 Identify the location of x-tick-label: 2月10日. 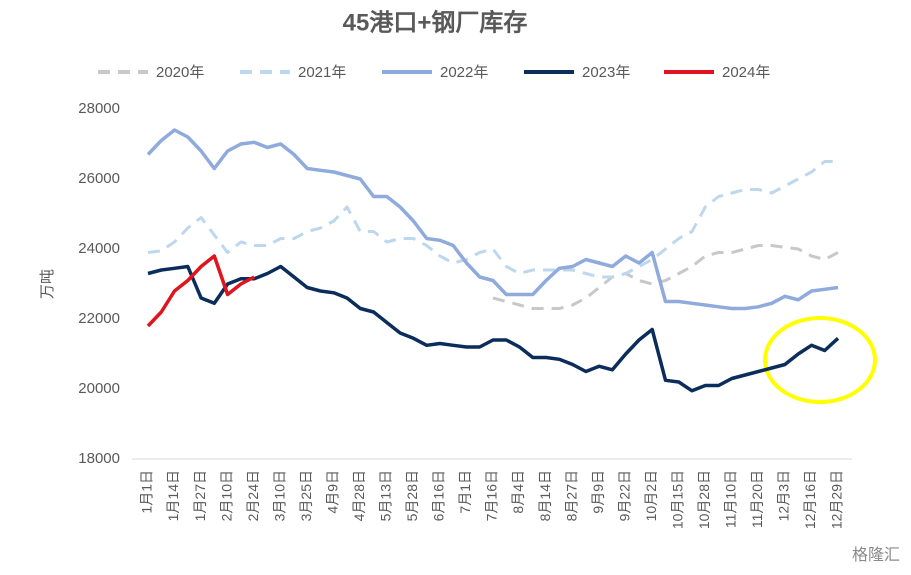
(226, 495).